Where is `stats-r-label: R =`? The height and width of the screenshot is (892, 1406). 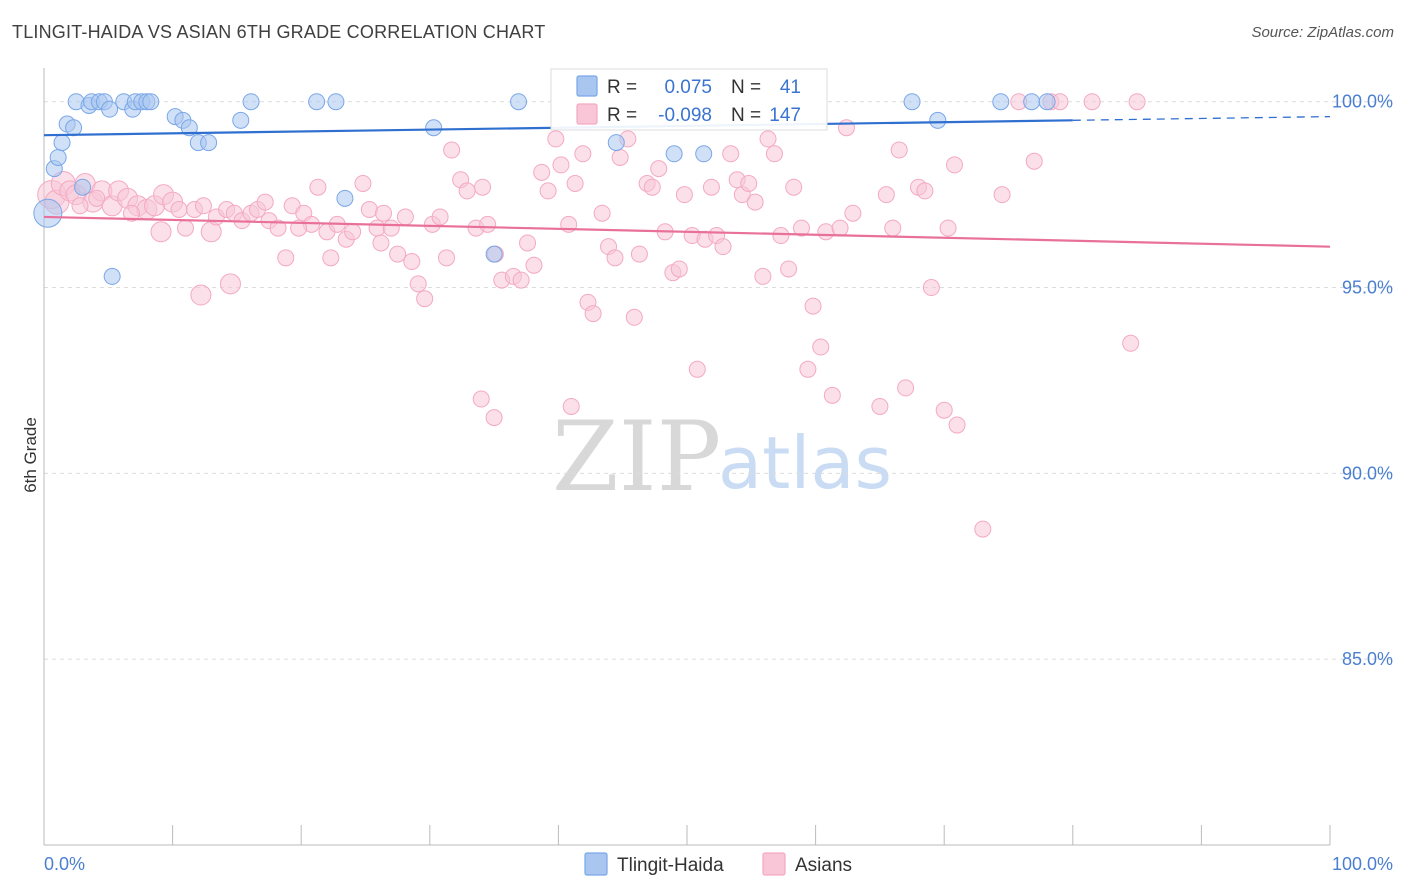
stats-r-label: R = is located at coordinates (622, 87).